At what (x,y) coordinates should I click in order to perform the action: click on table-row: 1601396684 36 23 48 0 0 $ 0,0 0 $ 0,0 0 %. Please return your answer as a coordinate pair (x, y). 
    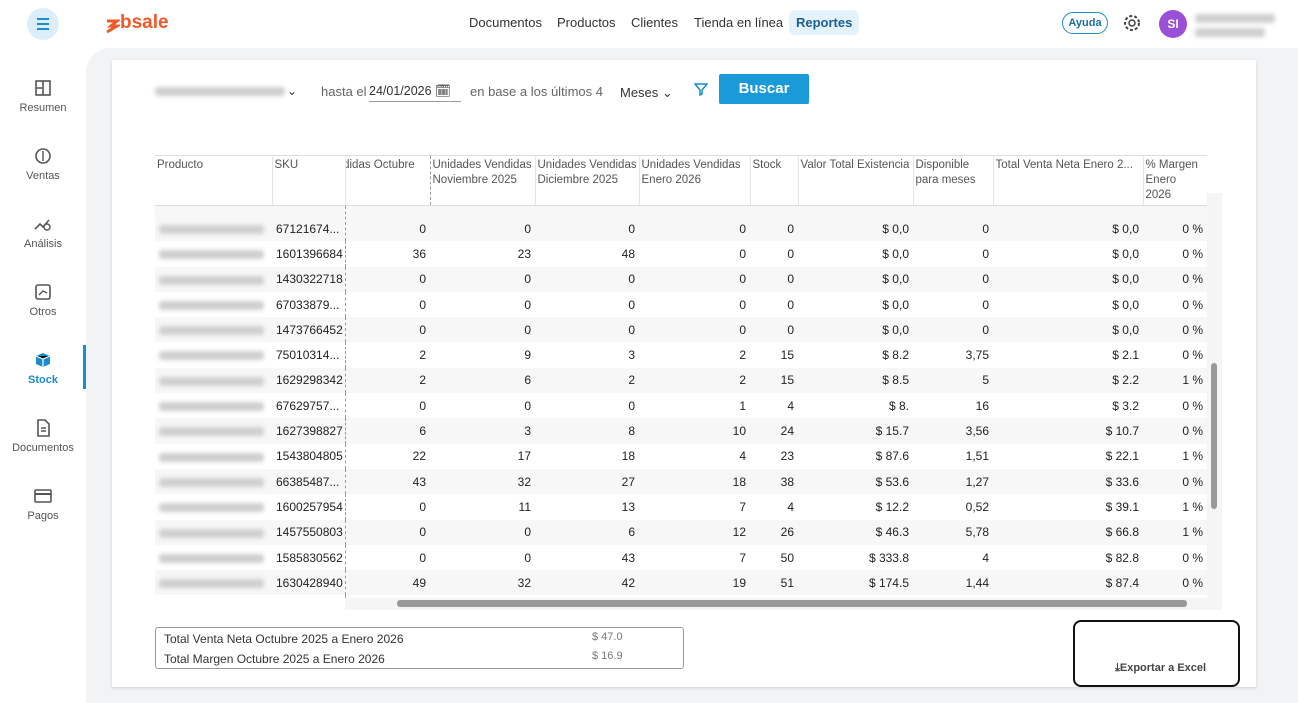
    Looking at the image, I should click on (681, 254).